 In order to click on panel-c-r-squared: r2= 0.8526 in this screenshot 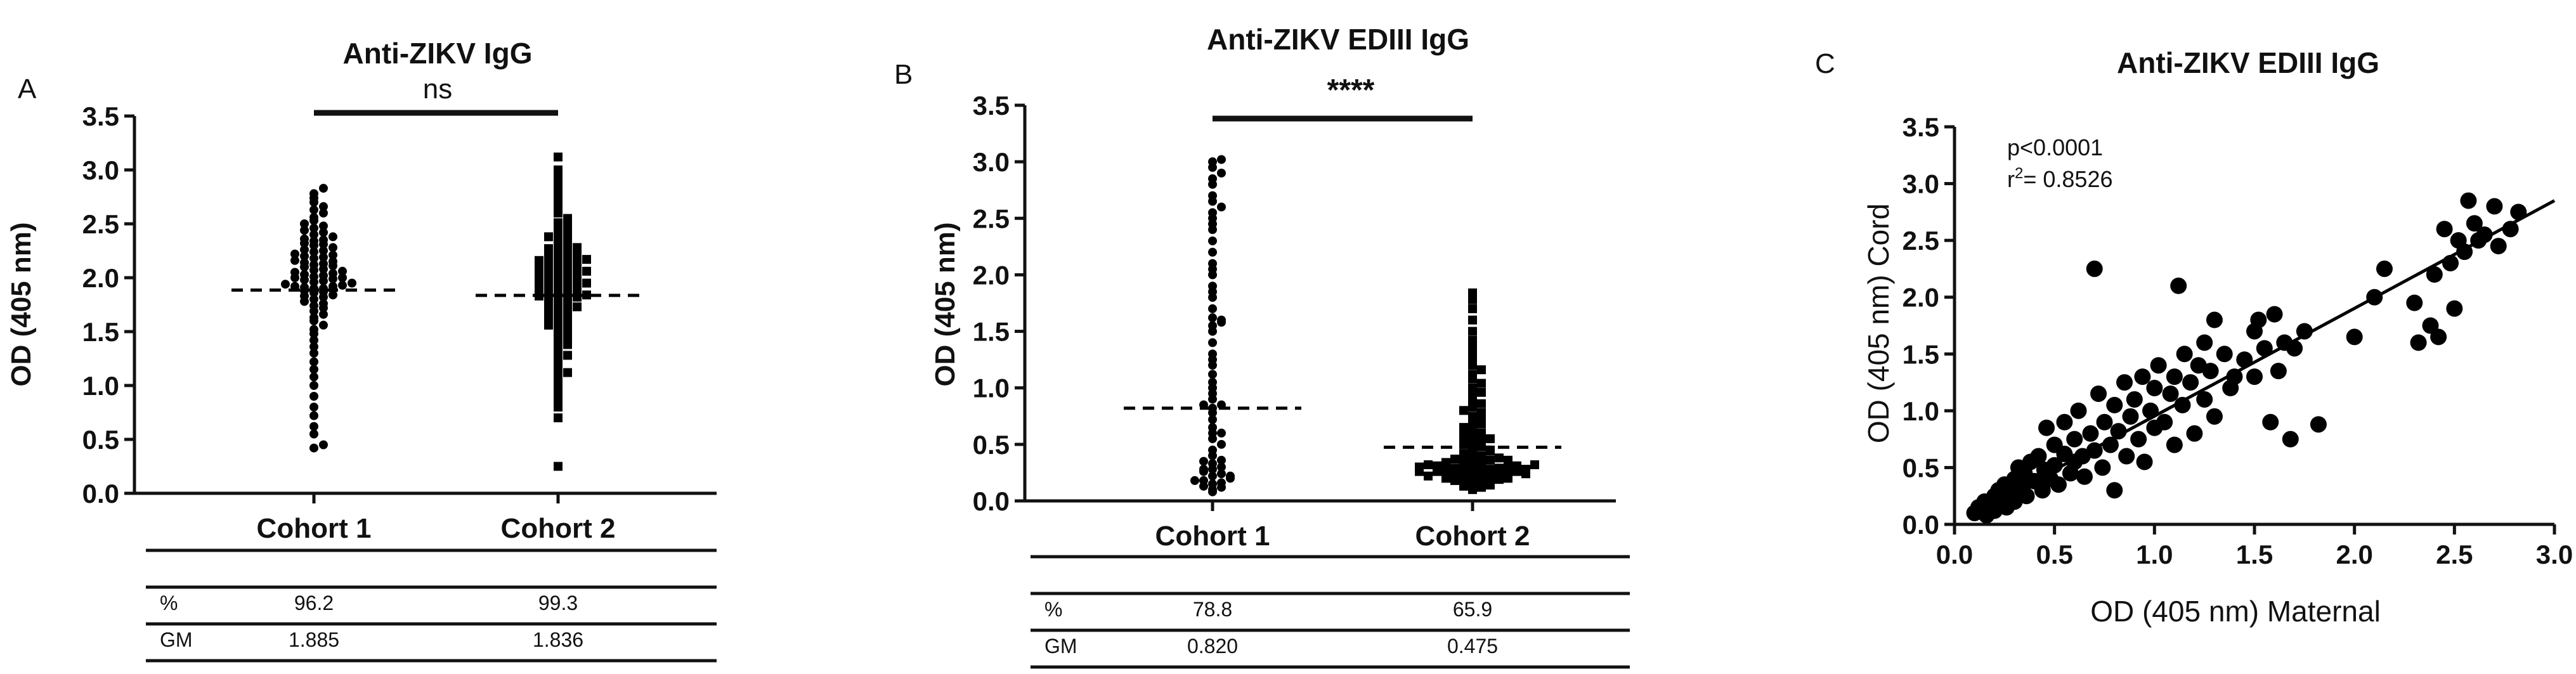, I will do `click(2060, 178)`.